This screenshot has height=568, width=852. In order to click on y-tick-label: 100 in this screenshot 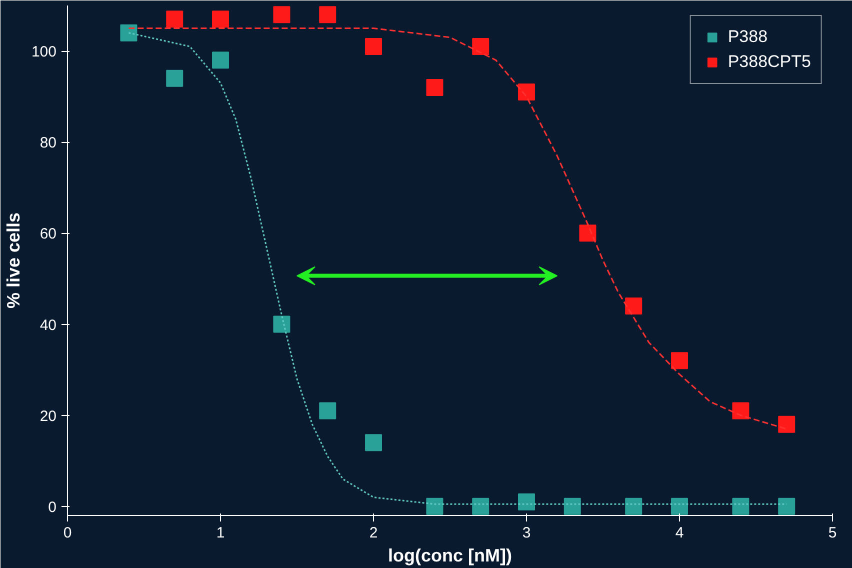, I will do `click(44, 52)`.